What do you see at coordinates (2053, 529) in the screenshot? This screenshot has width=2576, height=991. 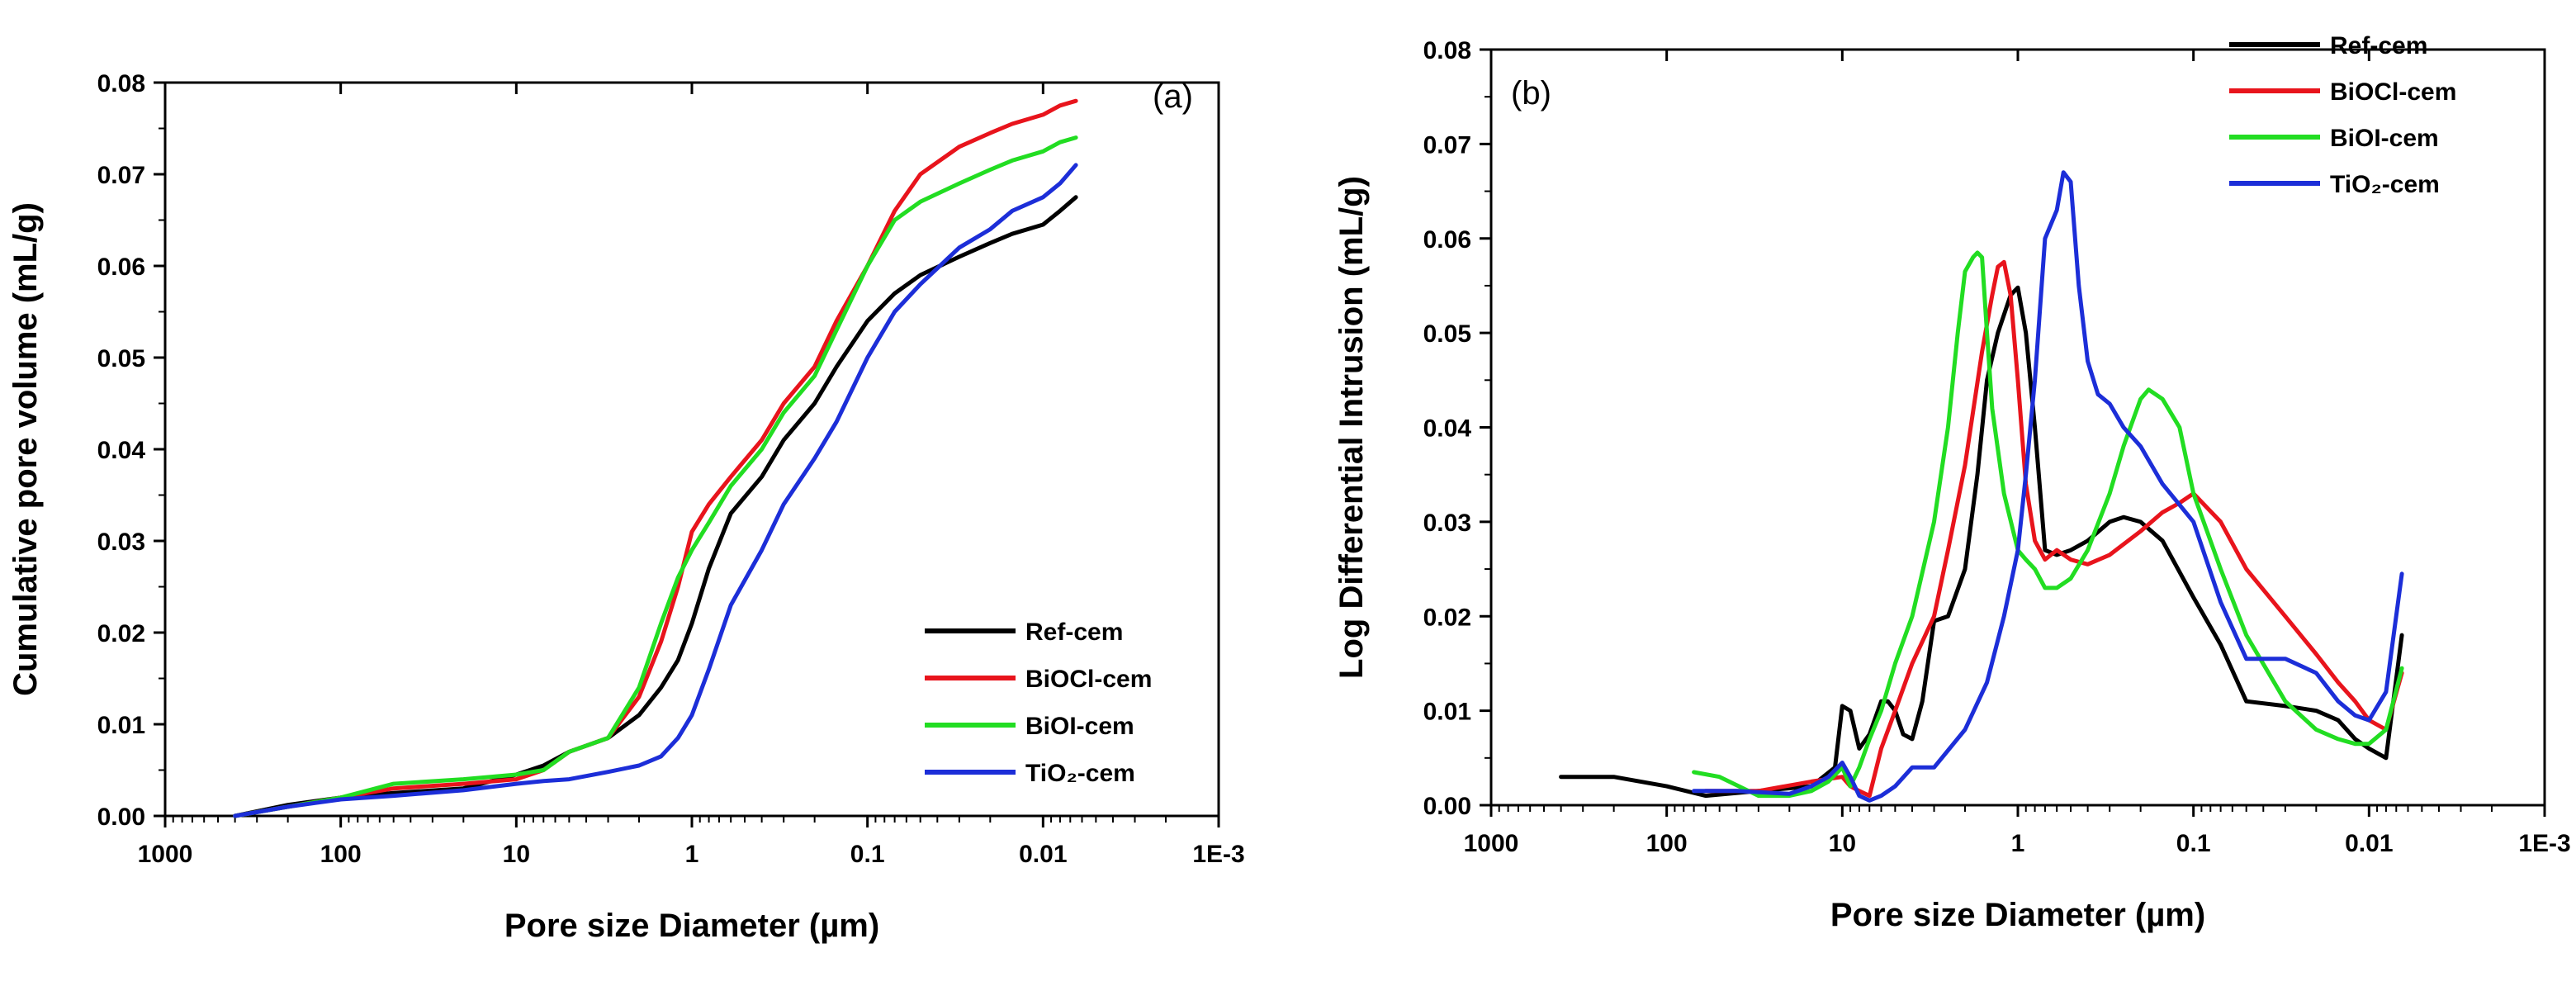 I see `series-line-biocl-cem` at bounding box center [2053, 529].